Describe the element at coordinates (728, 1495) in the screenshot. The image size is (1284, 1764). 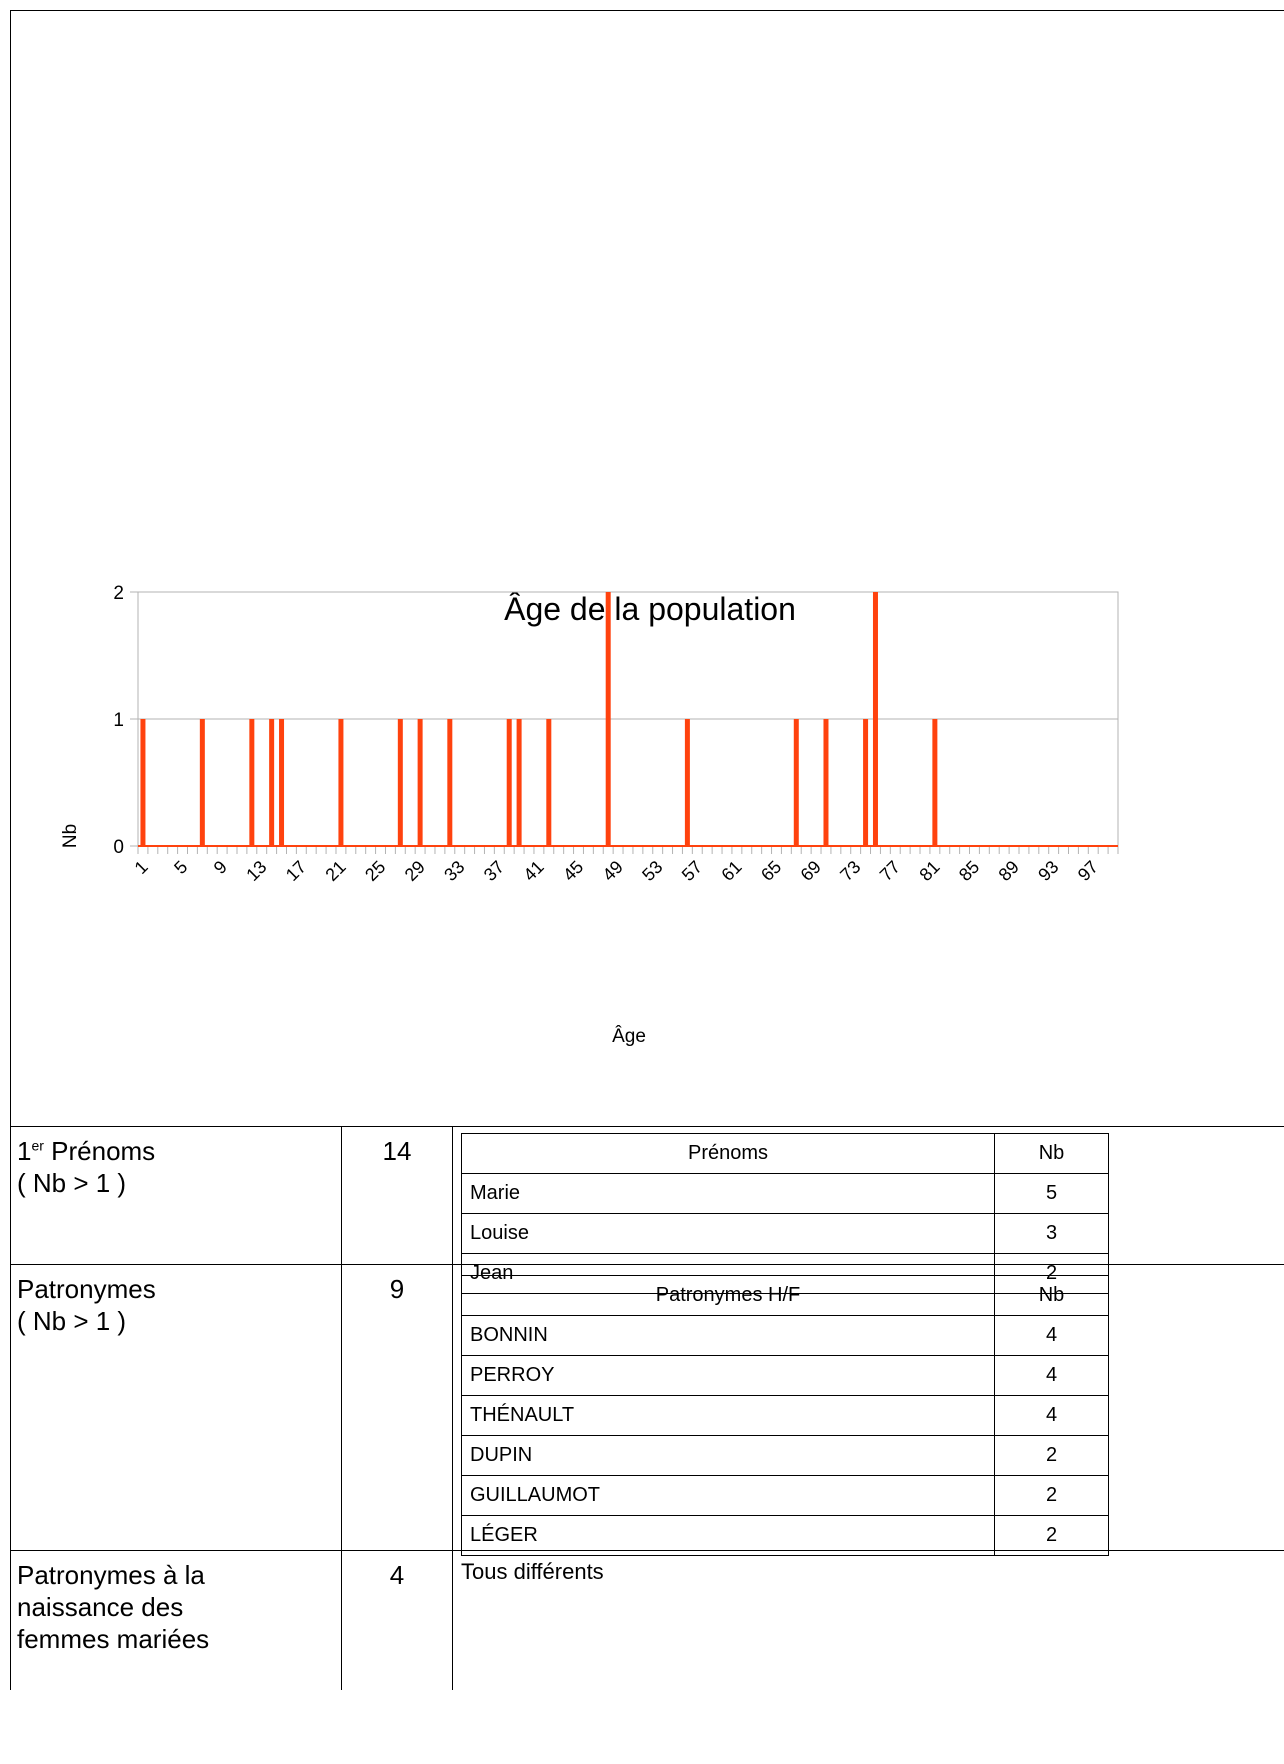
I see `surnames-name-cell: GUILLAUMOT` at that location.